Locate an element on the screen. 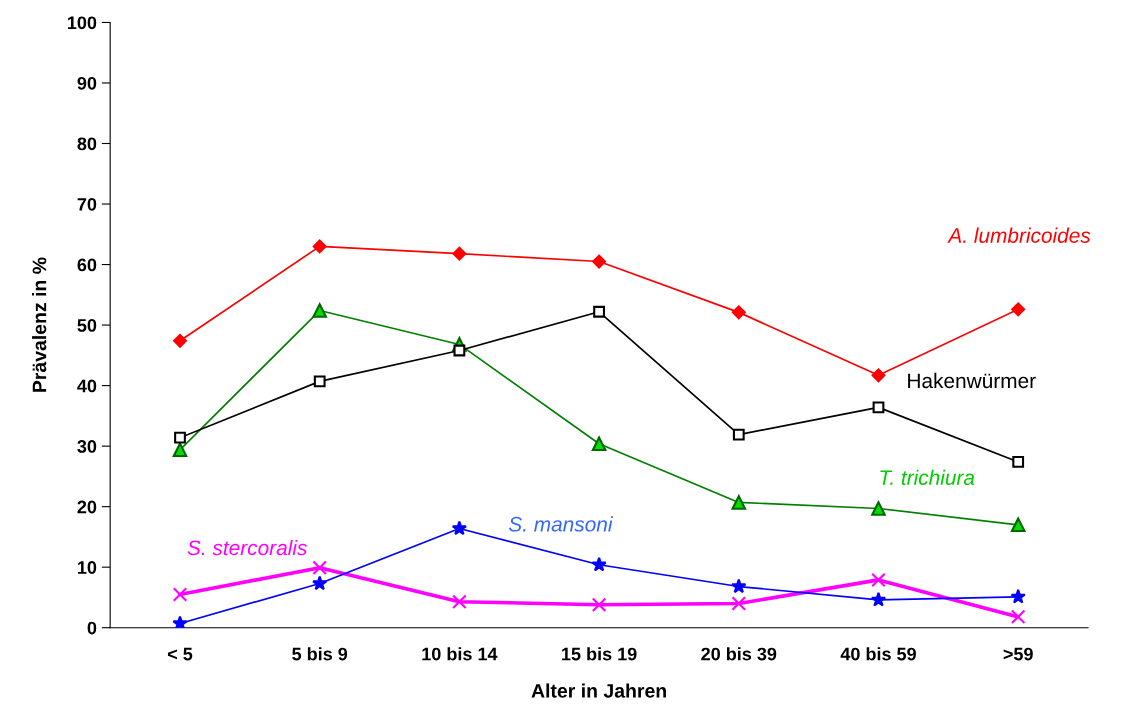  y-tick-label: 20 is located at coordinates (87, 507).